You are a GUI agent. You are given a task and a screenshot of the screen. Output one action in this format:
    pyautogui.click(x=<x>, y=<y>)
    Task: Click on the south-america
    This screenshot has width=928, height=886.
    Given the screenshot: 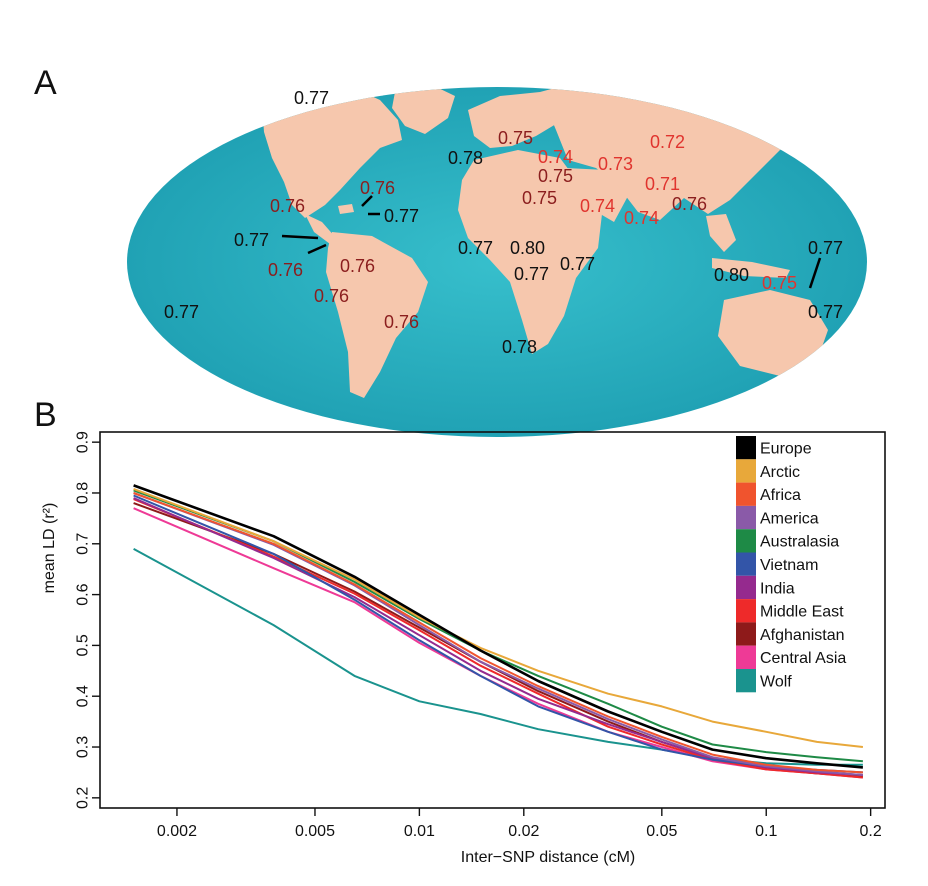 What is the action you would take?
    pyautogui.click(x=377, y=315)
    